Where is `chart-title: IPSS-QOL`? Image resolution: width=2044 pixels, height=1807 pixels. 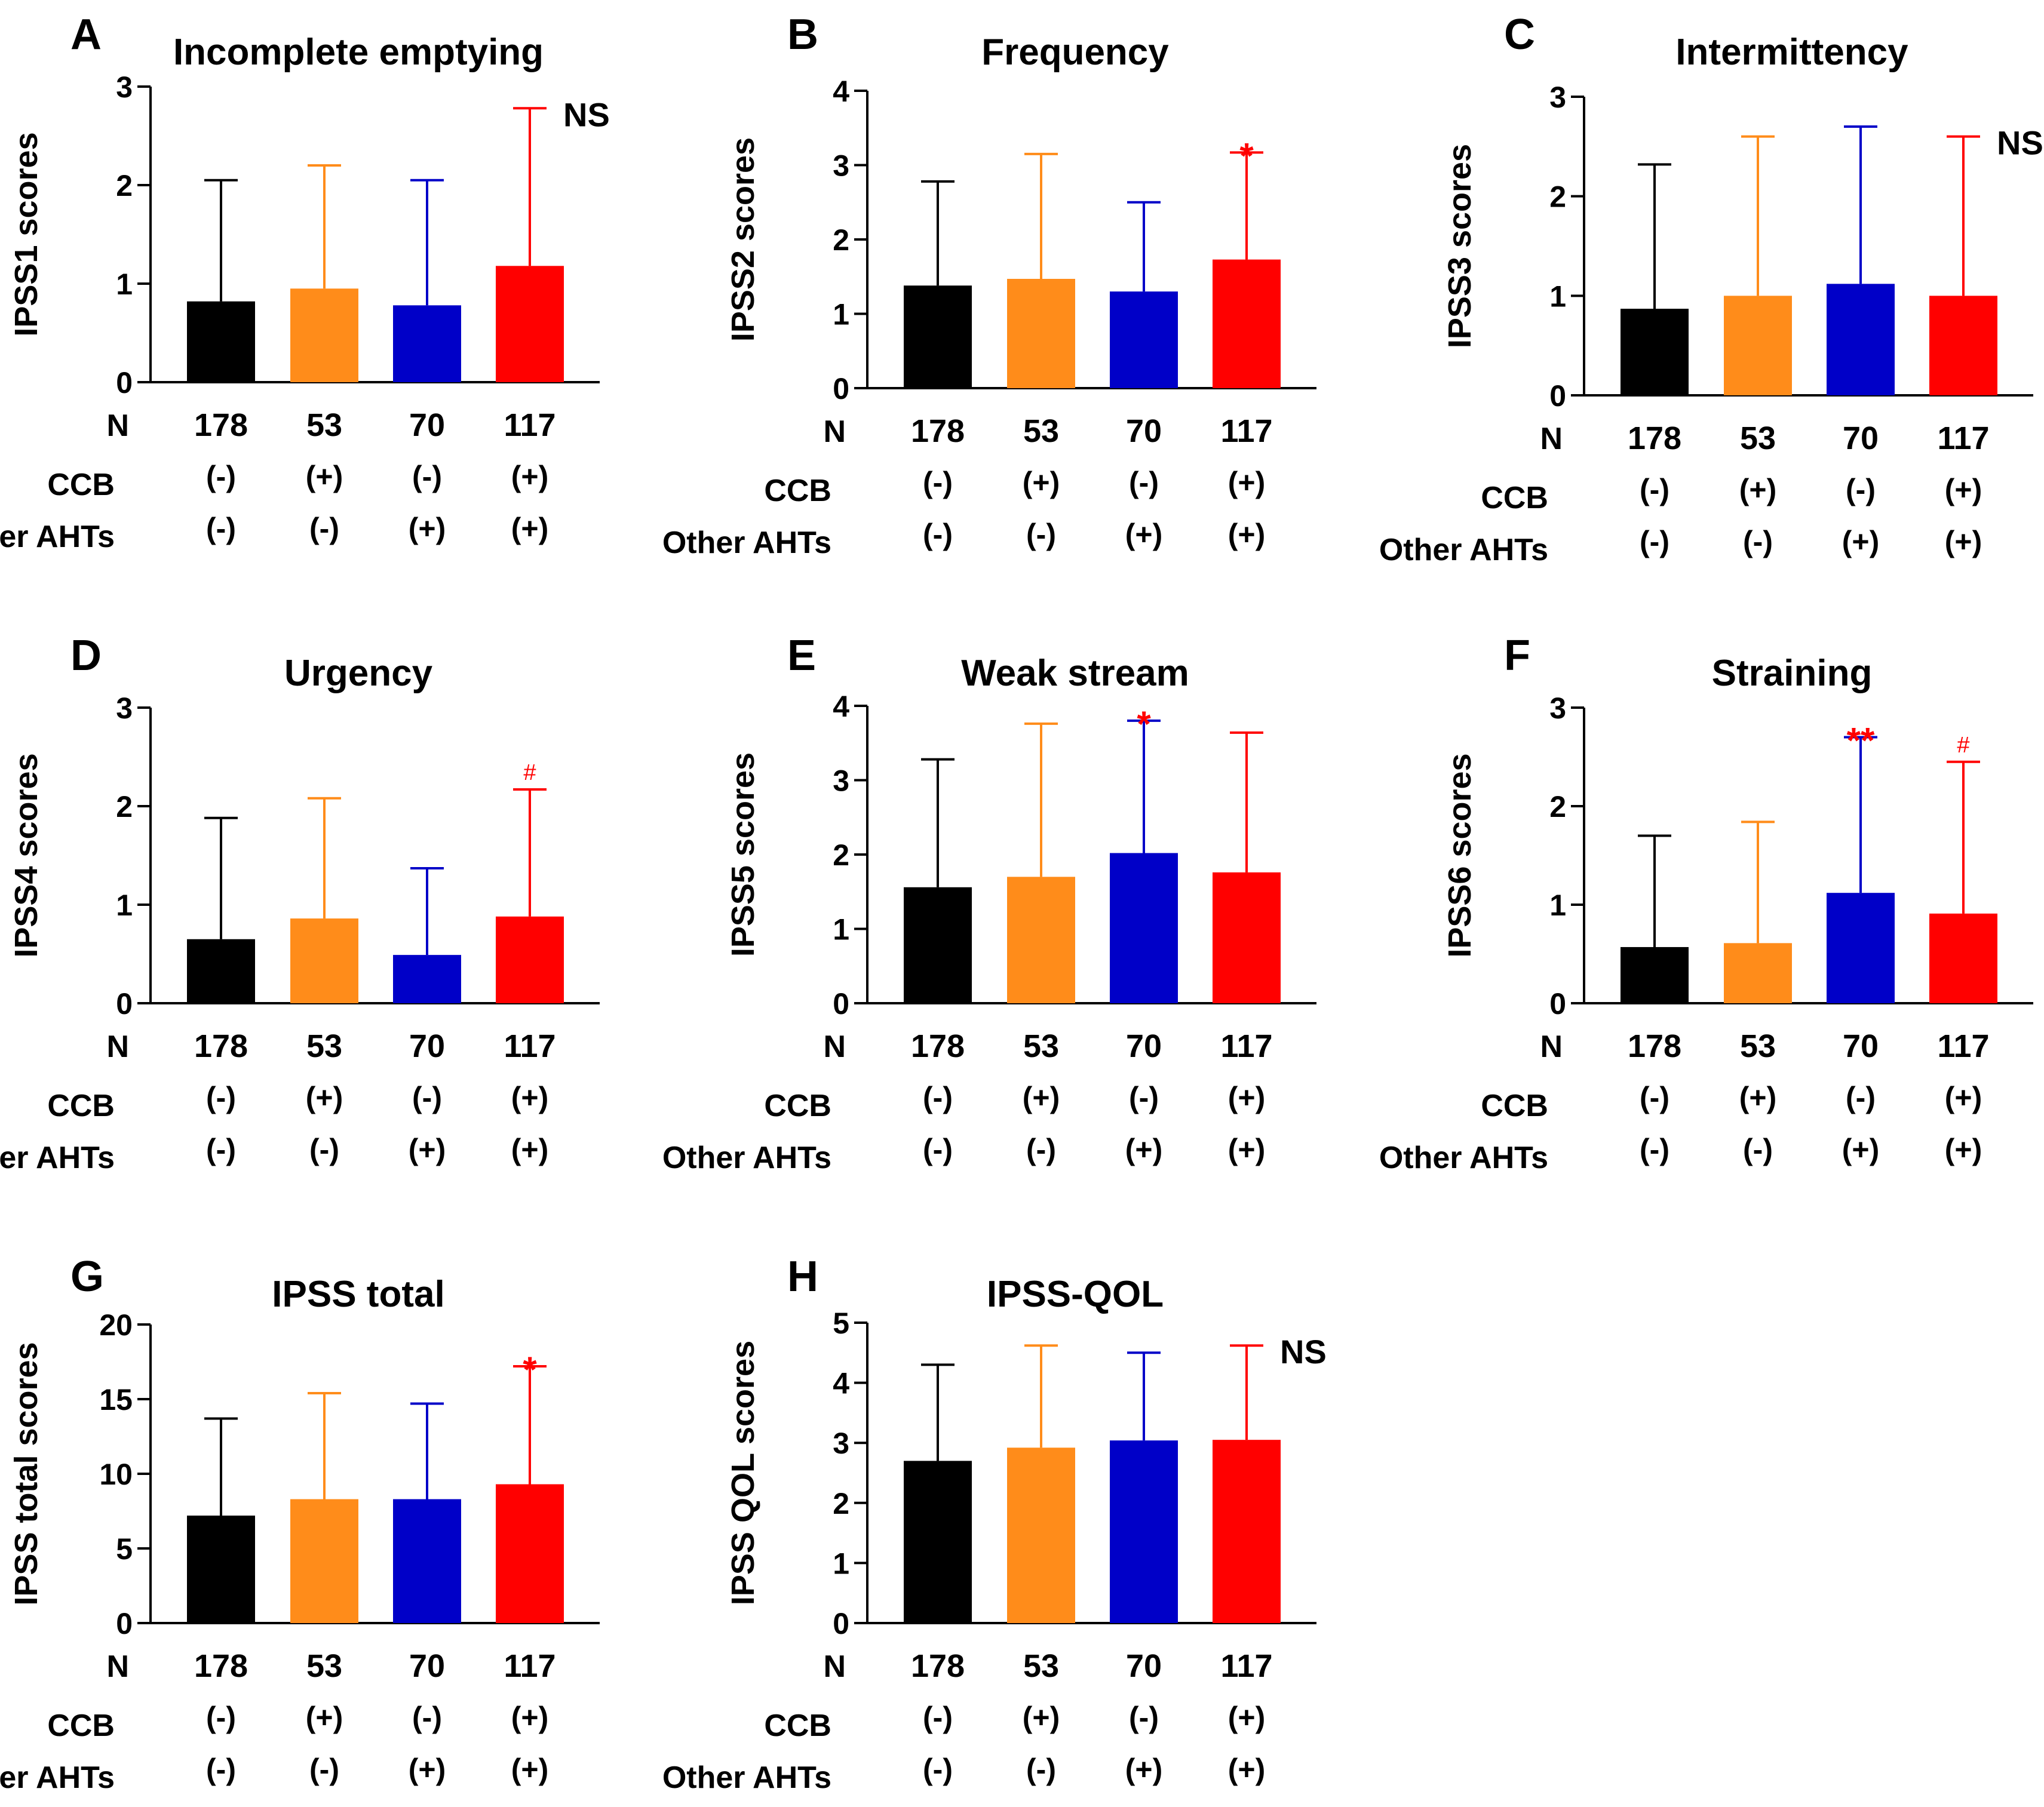
chart-title: IPSS-QOL is located at coordinates (1075, 1294).